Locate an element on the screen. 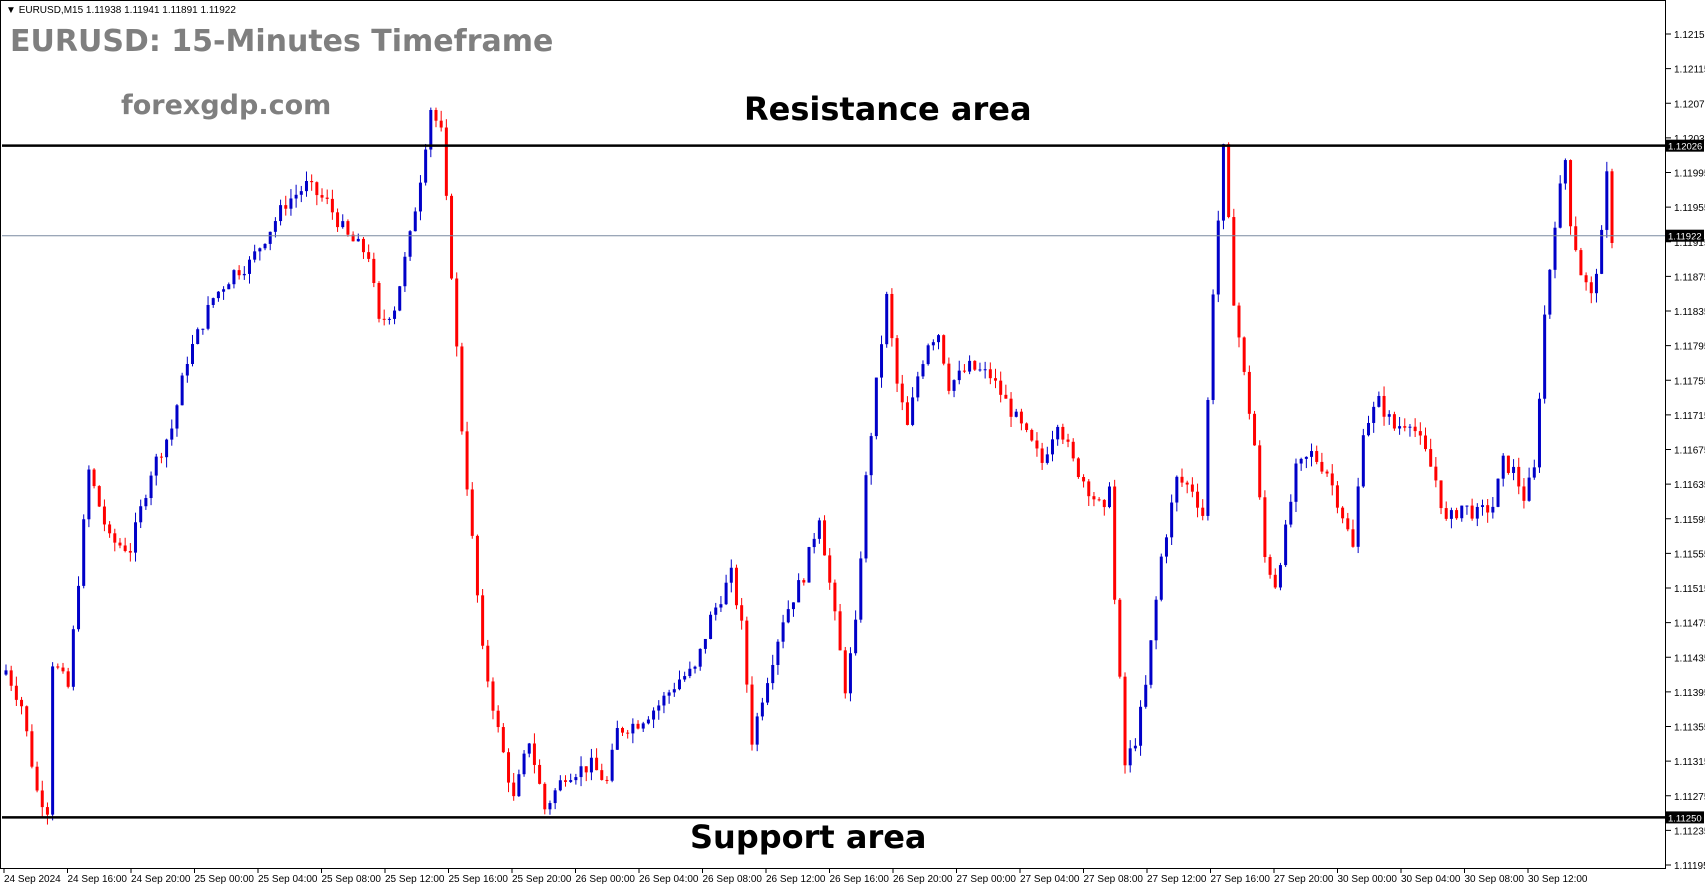  collapse-arrow-icon: ▼ is located at coordinates (12, 10).